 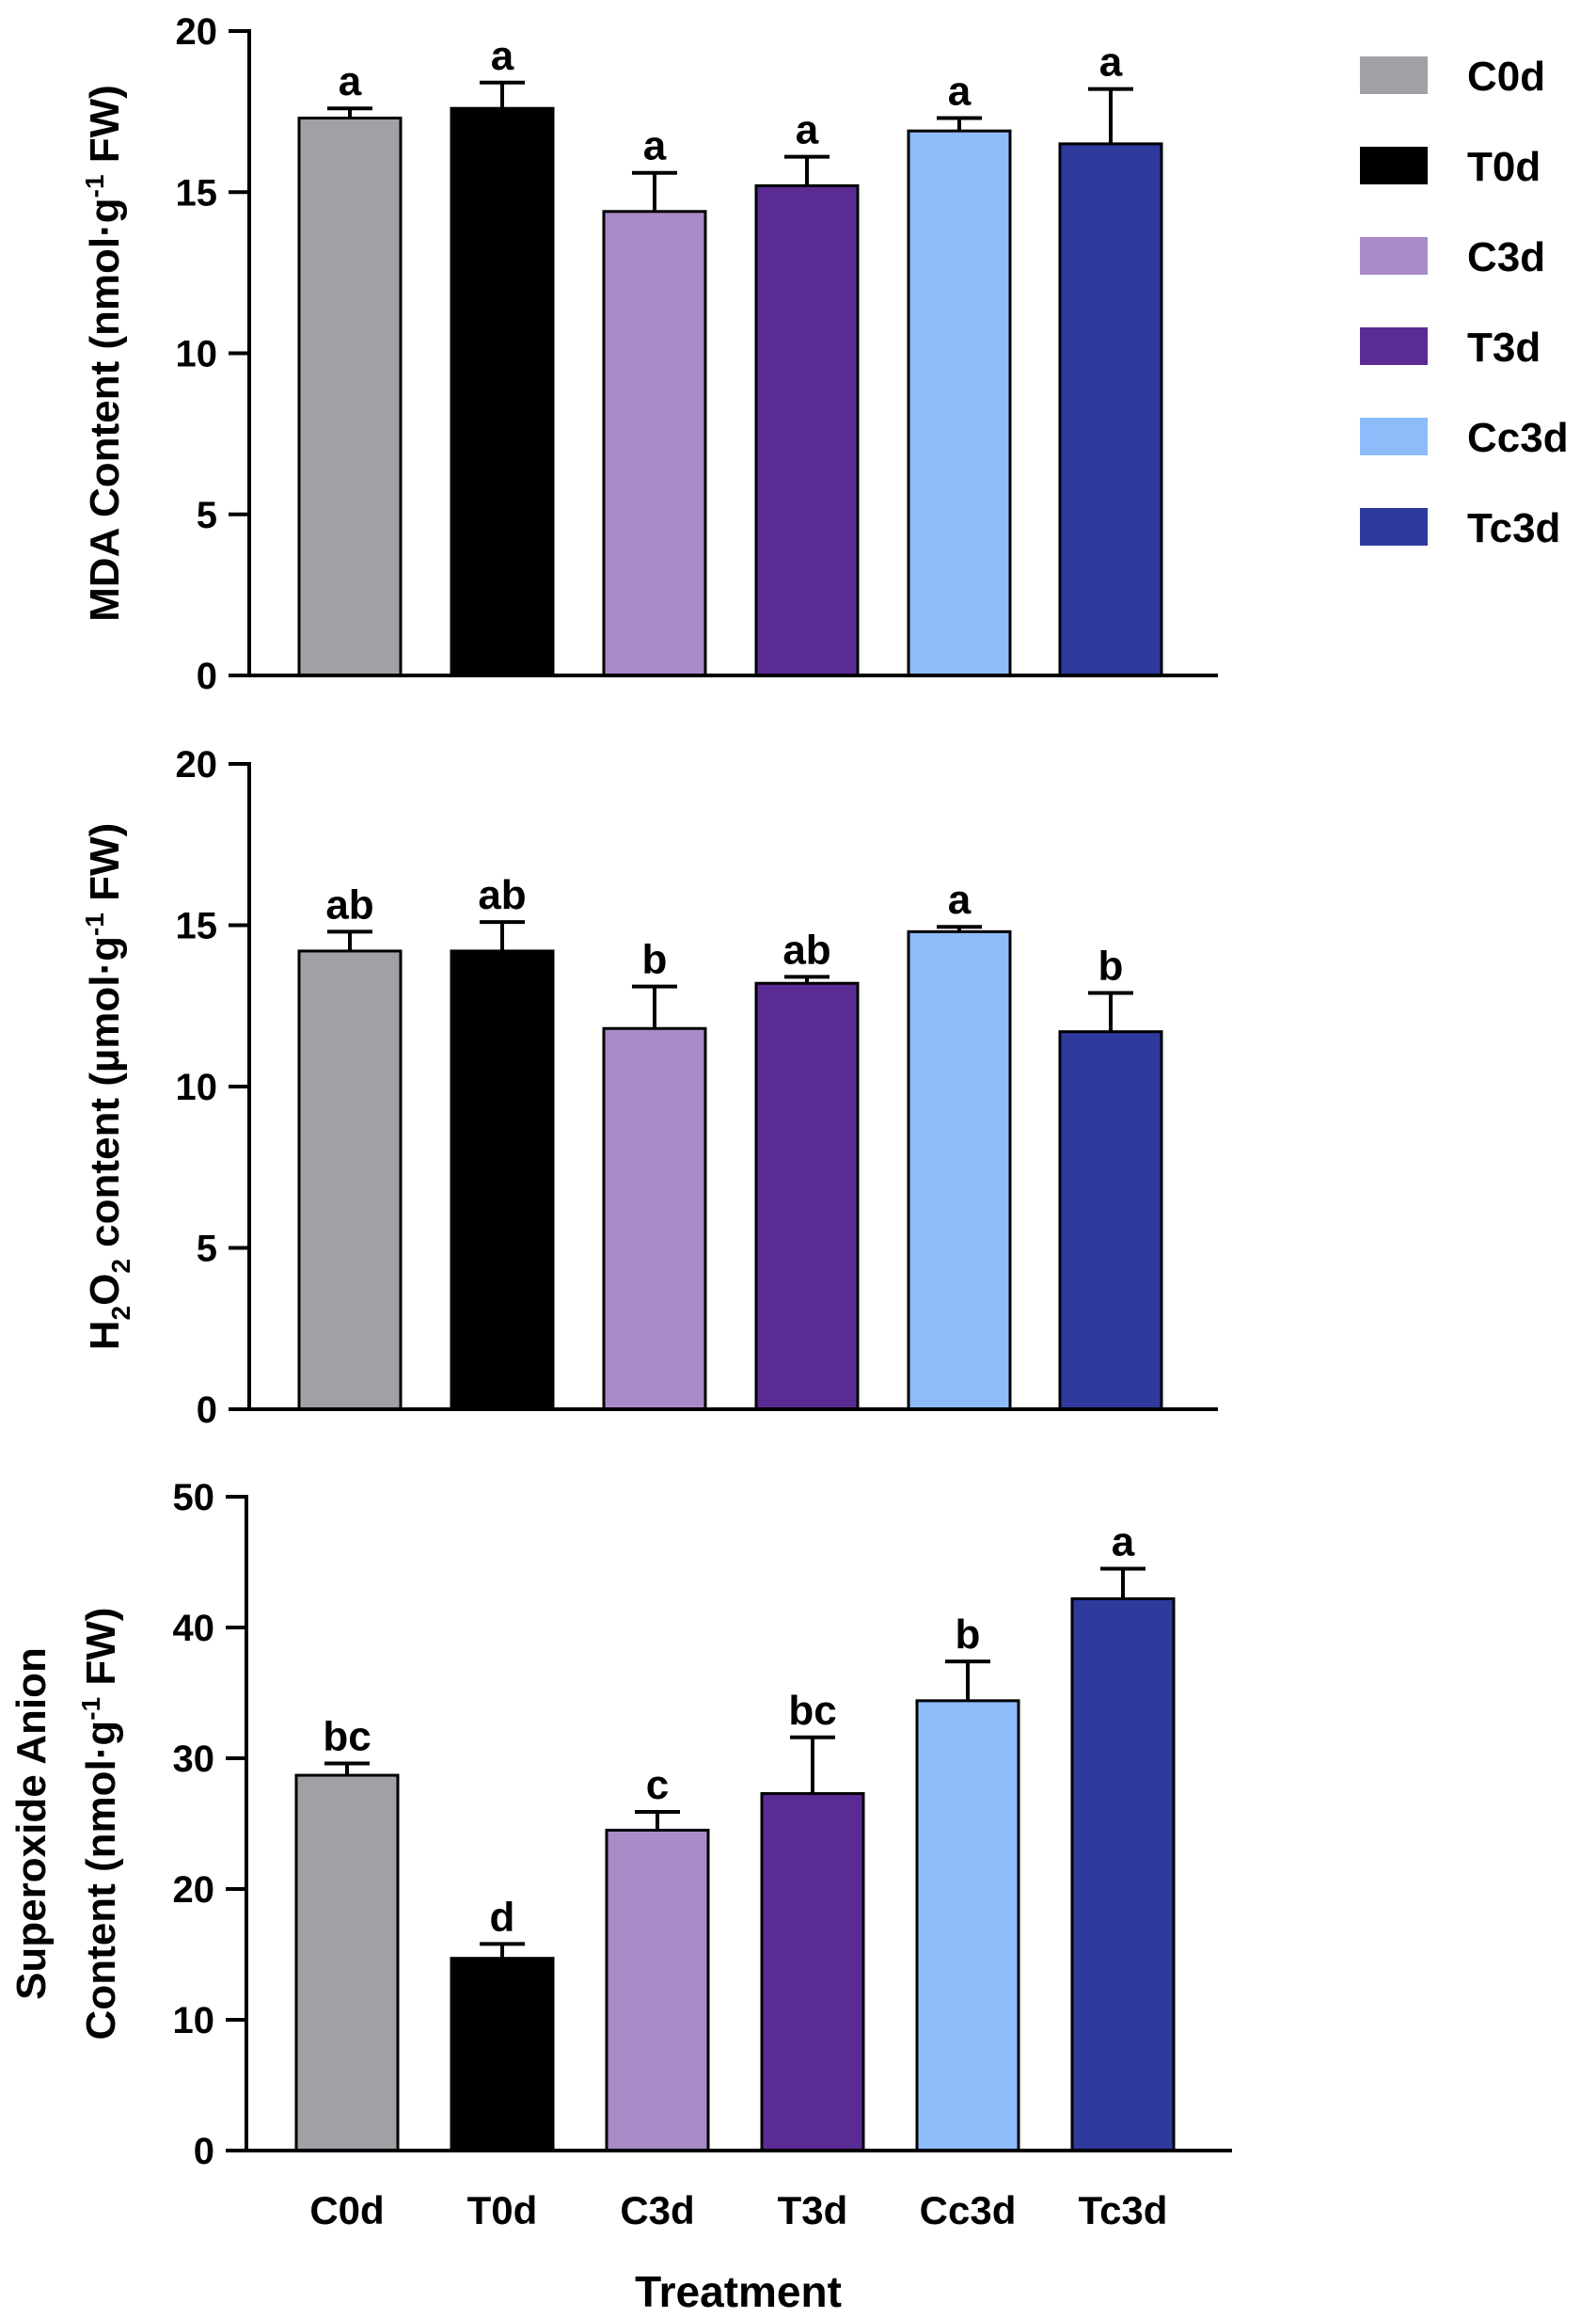 What do you see at coordinates (1394, 75) in the screenshot?
I see `legend-swatch-c0d` at bounding box center [1394, 75].